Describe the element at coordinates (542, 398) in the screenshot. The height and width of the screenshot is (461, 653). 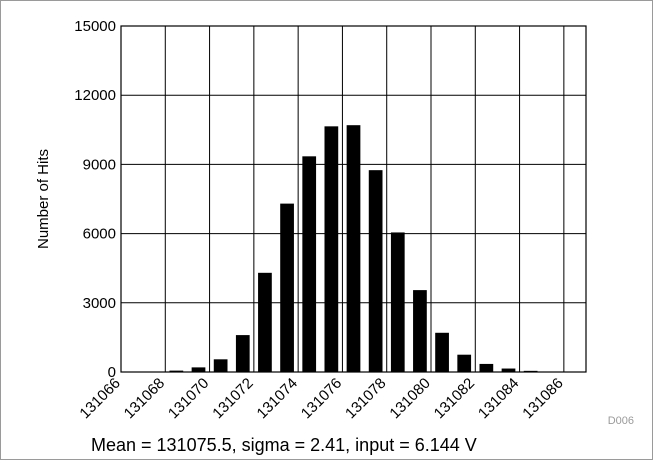
I see `x-tick-label: 131086` at that location.